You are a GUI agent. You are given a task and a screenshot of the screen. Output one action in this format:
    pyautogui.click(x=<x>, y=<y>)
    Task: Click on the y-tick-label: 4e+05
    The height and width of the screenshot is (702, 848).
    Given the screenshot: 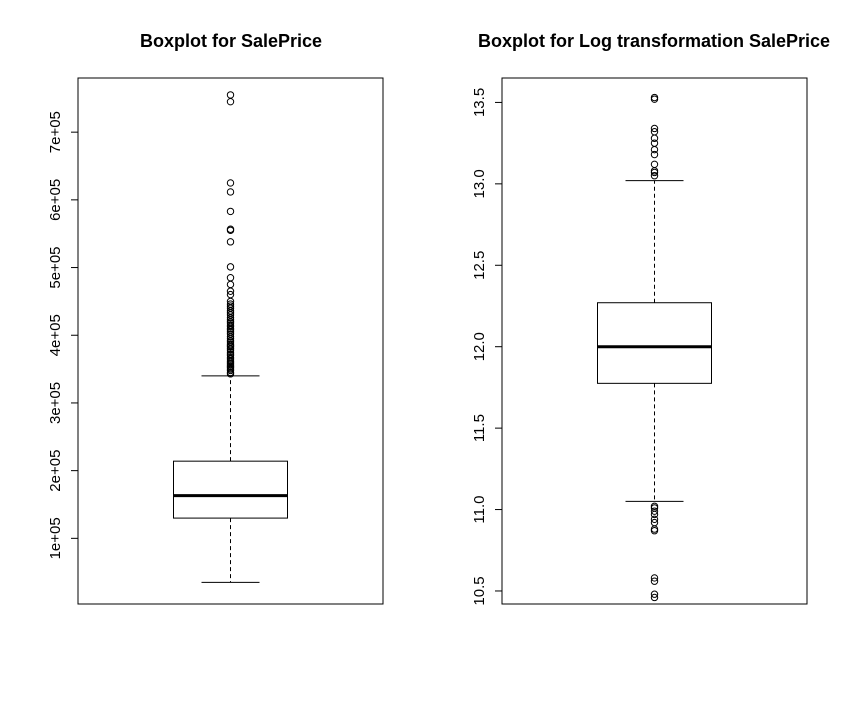 What is the action you would take?
    pyautogui.click(x=55, y=335)
    